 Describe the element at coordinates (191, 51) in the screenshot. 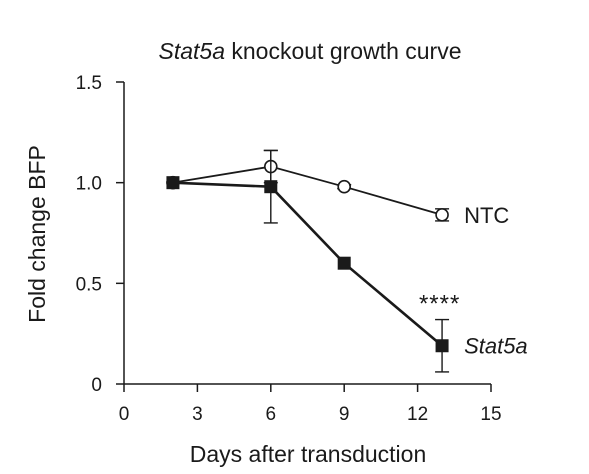

I see `chart-title-italic: Stat5a` at that location.